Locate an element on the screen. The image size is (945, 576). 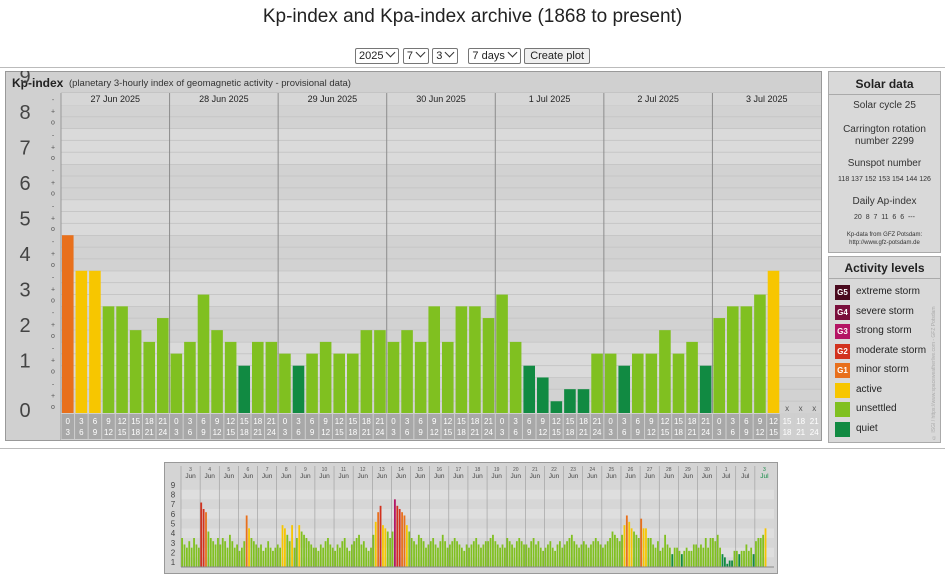
overview-y-label: 9 is located at coordinates (173, 485).